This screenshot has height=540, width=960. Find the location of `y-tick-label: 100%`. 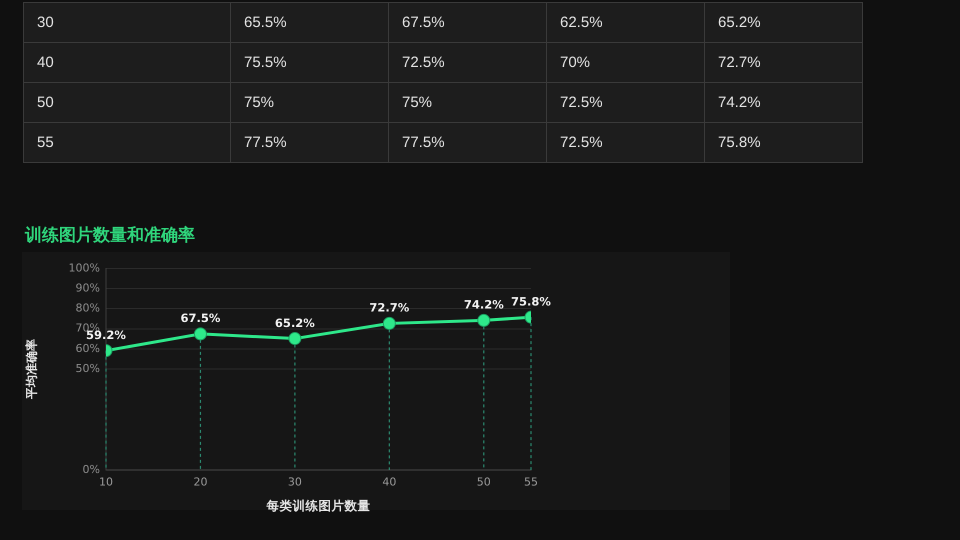

y-tick-label: 100% is located at coordinates (84, 267).